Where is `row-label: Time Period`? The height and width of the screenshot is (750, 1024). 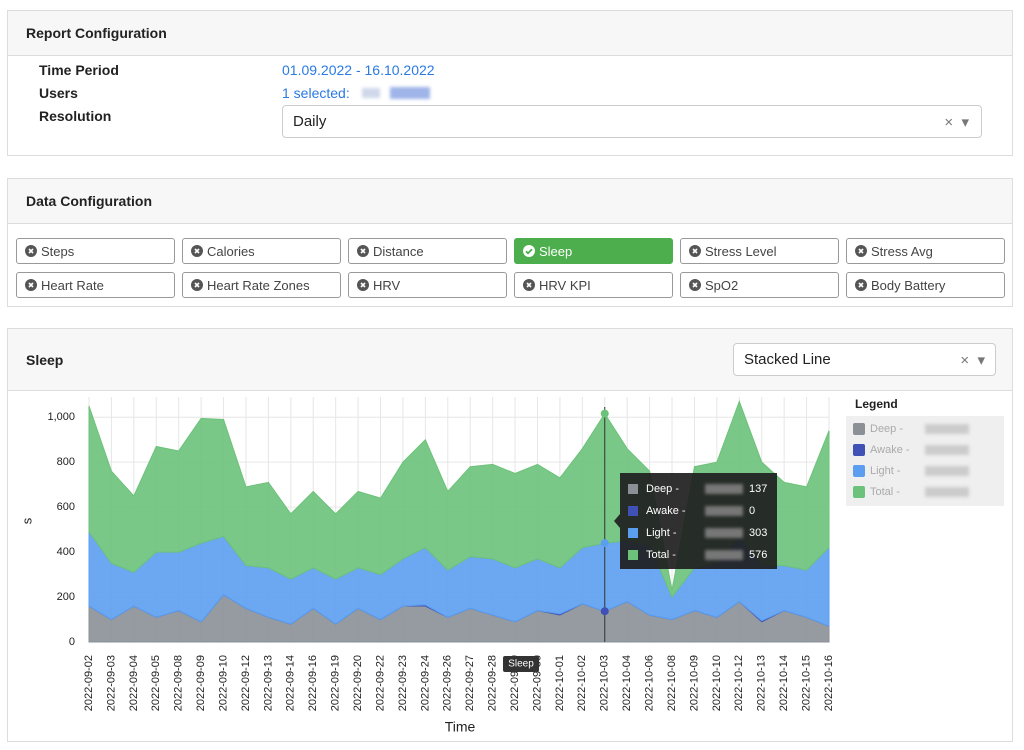 row-label: Time Period is located at coordinates (79, 70).